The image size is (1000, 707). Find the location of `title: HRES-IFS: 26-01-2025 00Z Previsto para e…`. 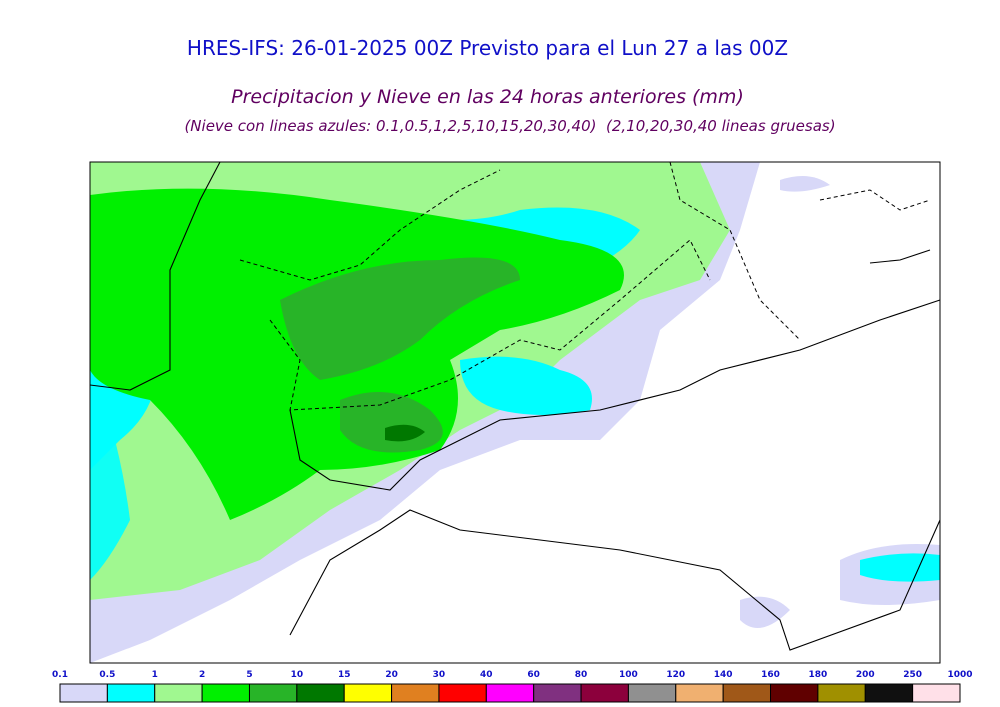

title: HRES-IFS: 26-01-2025 00Z Previsto para e… is located at coordinates (487, 48).